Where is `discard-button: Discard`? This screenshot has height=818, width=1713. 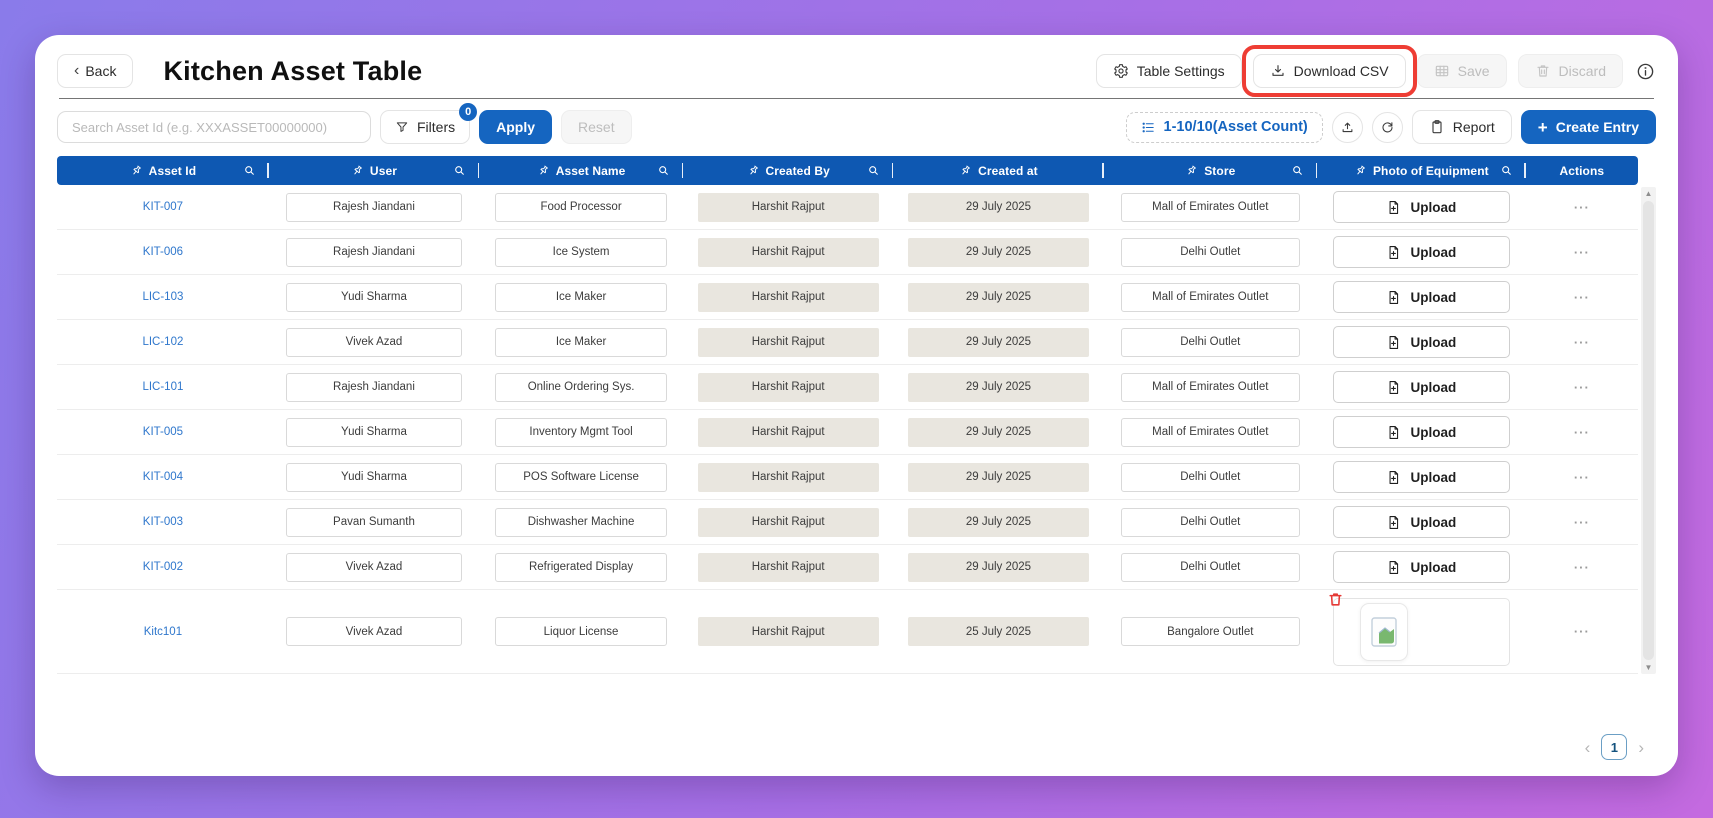
discard-button: Discard is located at coordinates (1570, 71).